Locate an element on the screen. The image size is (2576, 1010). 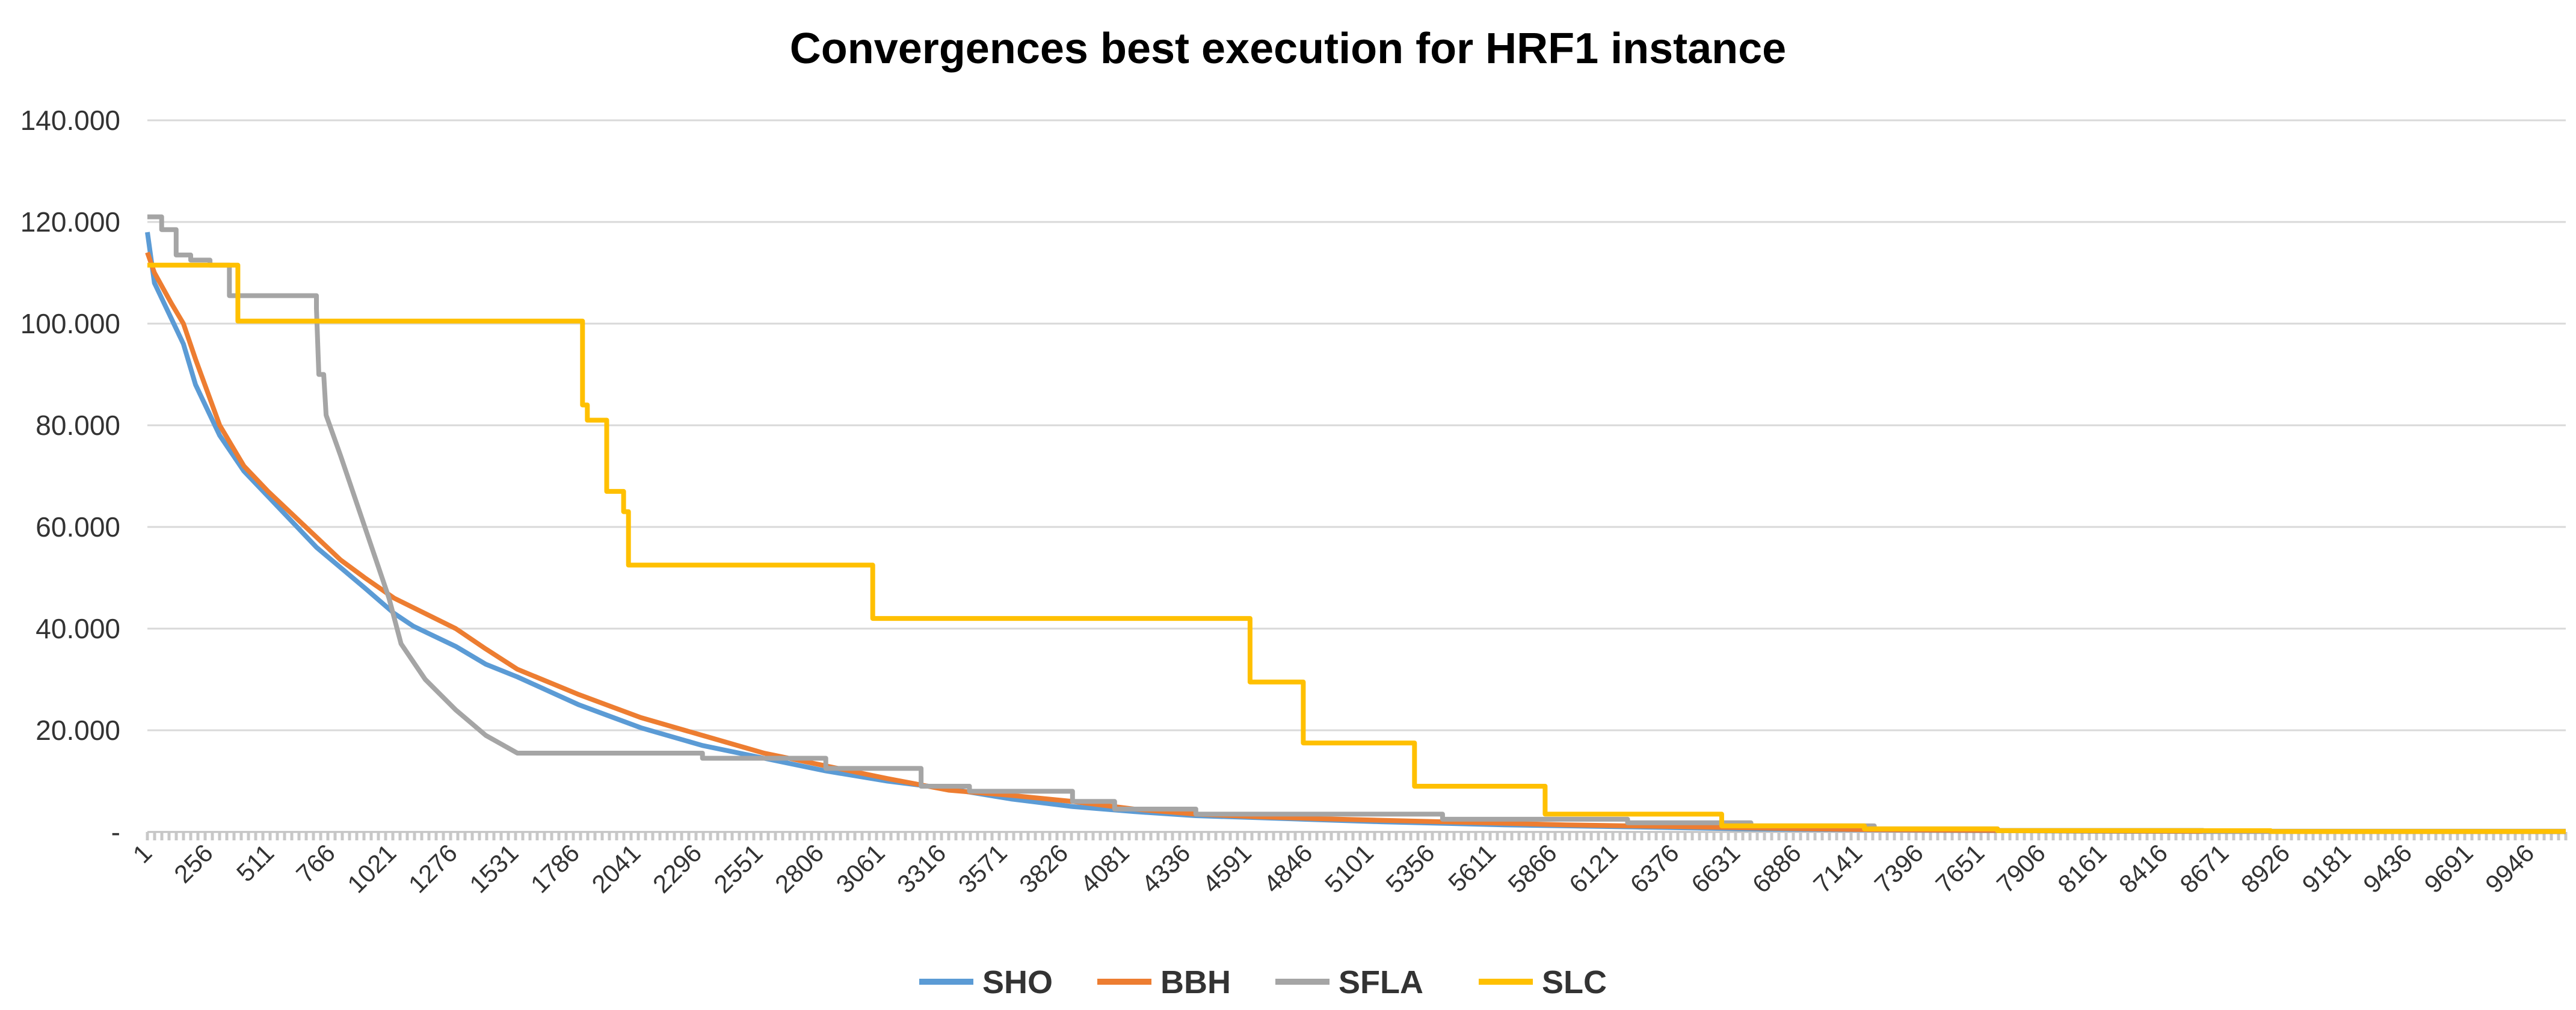
y-tick-label: - is located at coordinates (115, 832).